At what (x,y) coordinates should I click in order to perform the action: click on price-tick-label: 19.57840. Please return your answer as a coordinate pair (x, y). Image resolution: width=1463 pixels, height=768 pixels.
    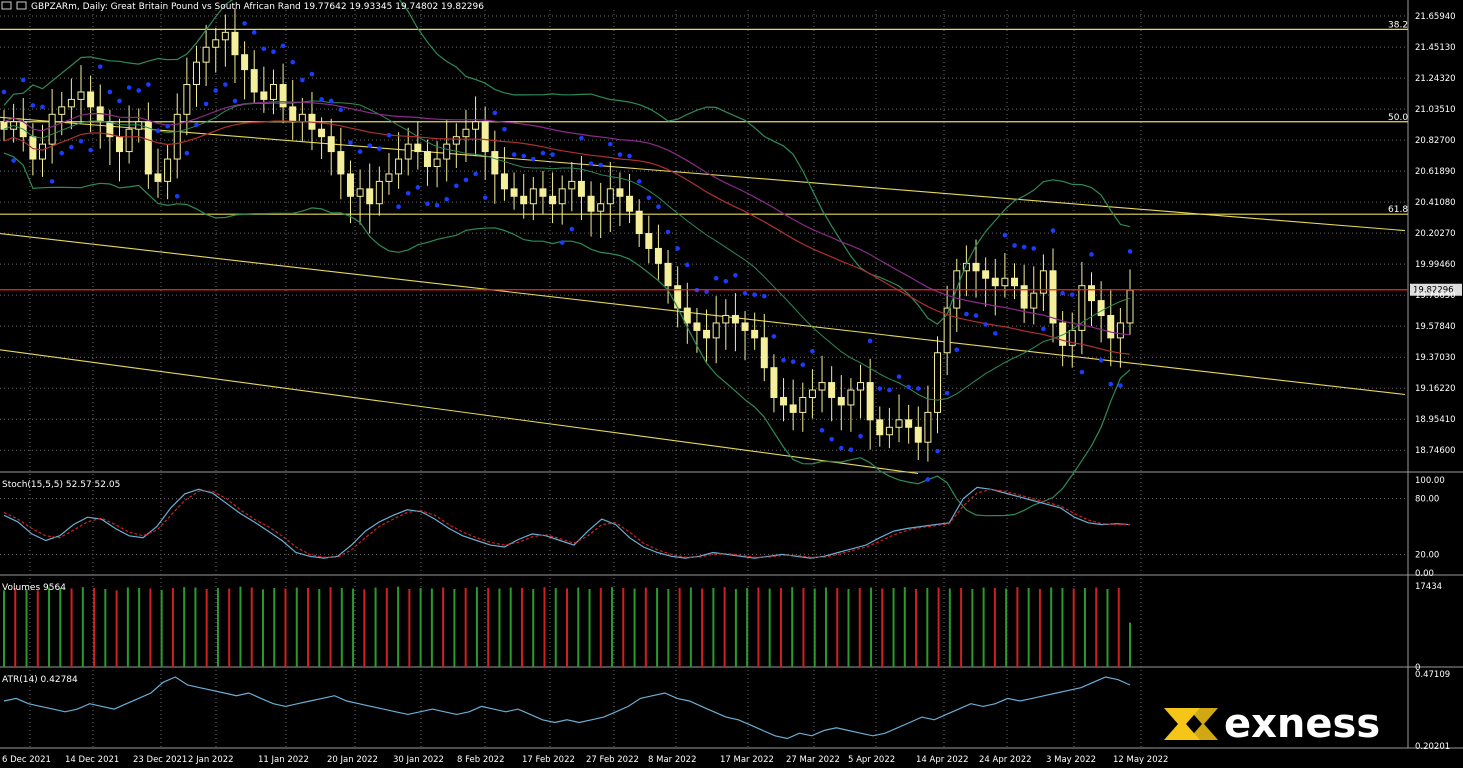
    Looking at the image, I should click on (1435, 327).